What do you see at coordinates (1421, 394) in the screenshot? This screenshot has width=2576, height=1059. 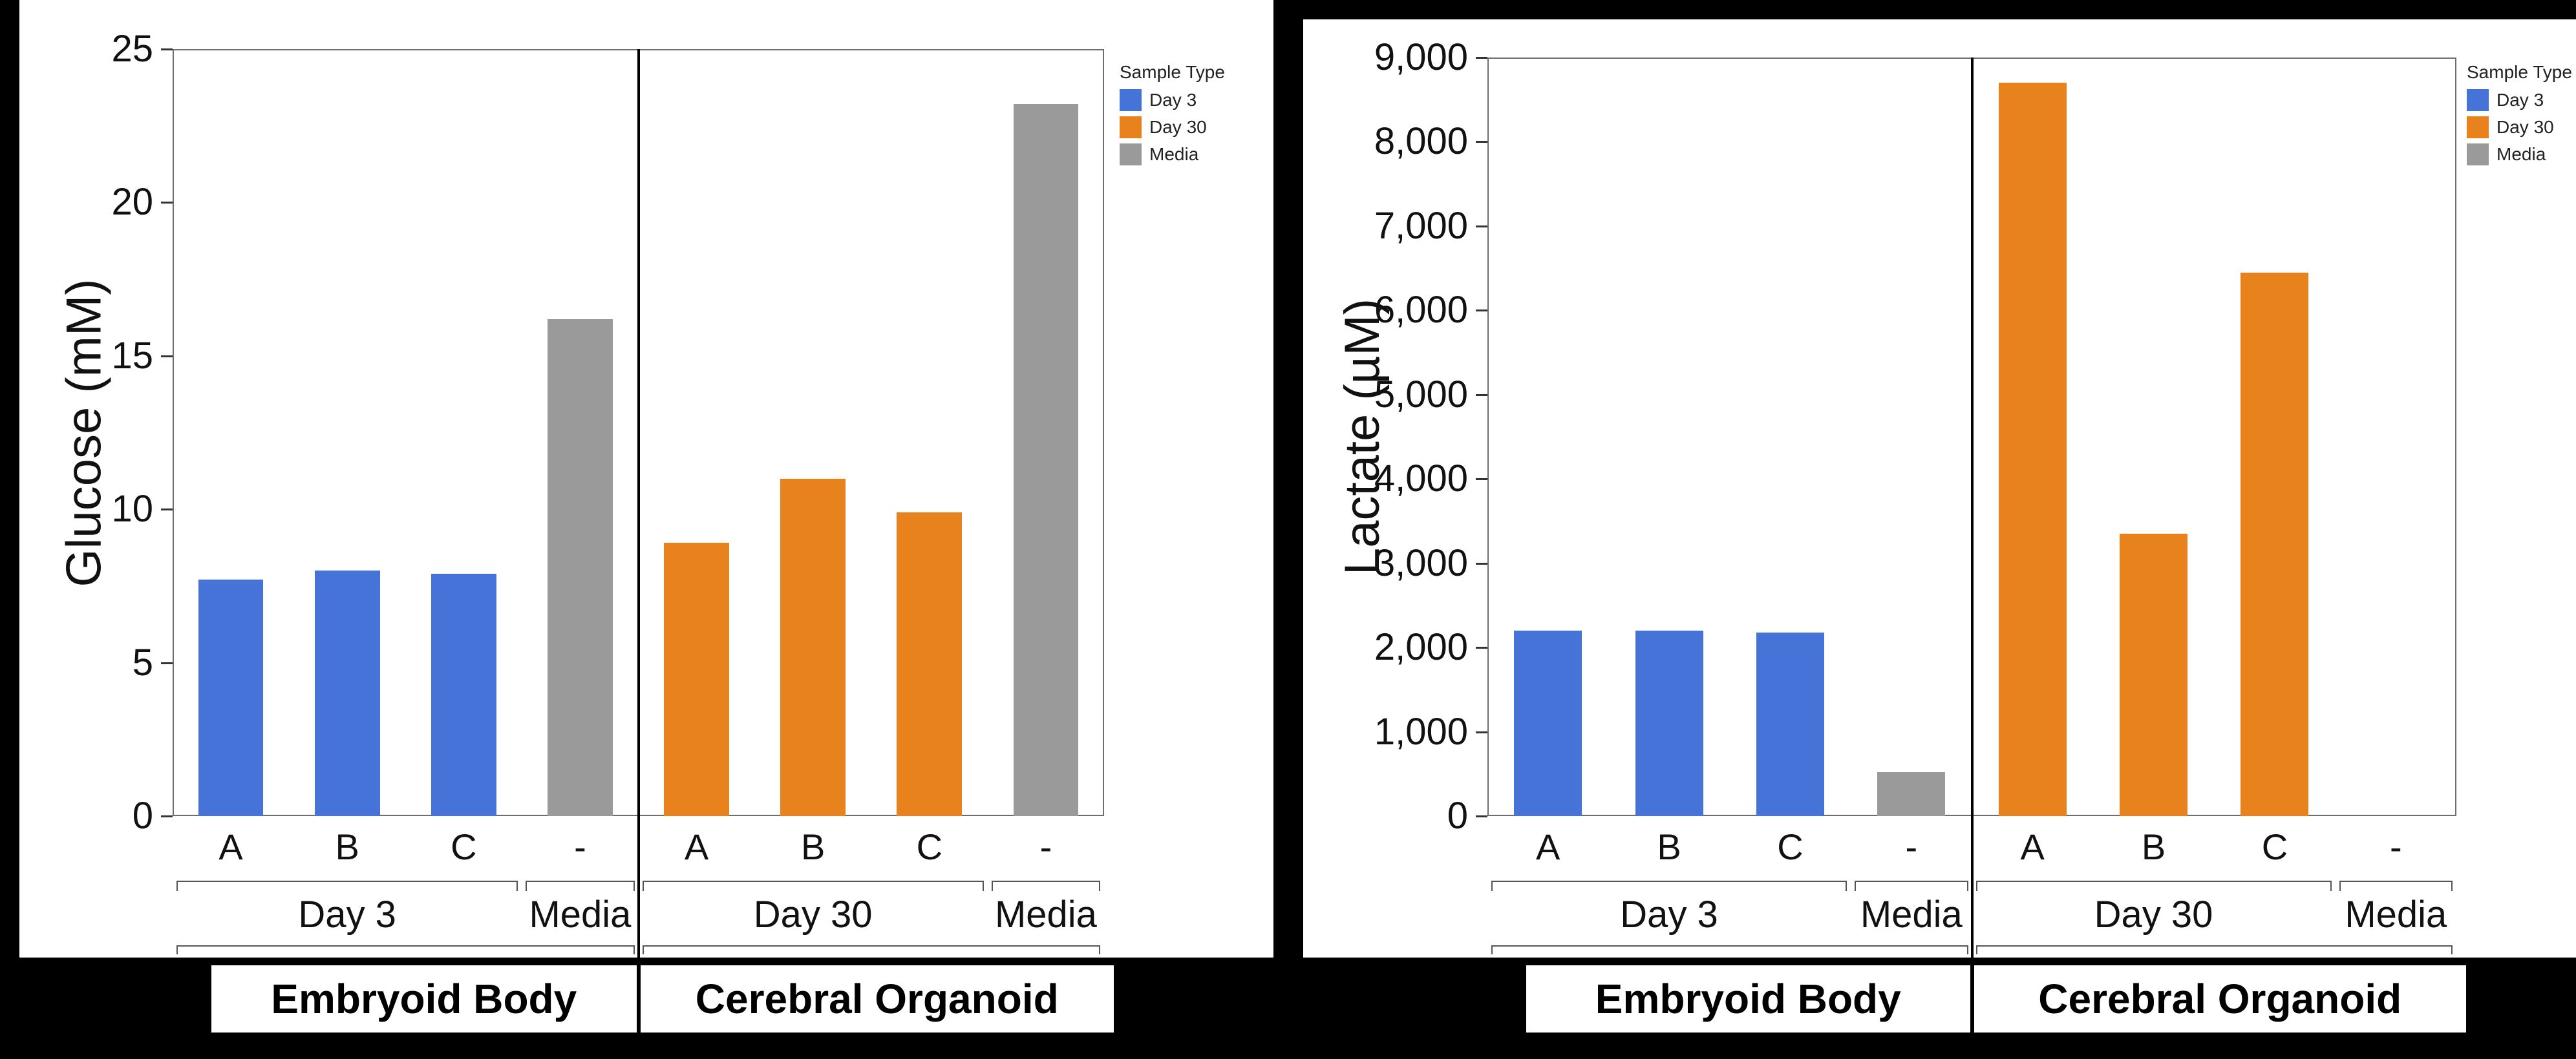 I see `y-axis-tick-label: 5,000` at bounding box center [1421, 394].